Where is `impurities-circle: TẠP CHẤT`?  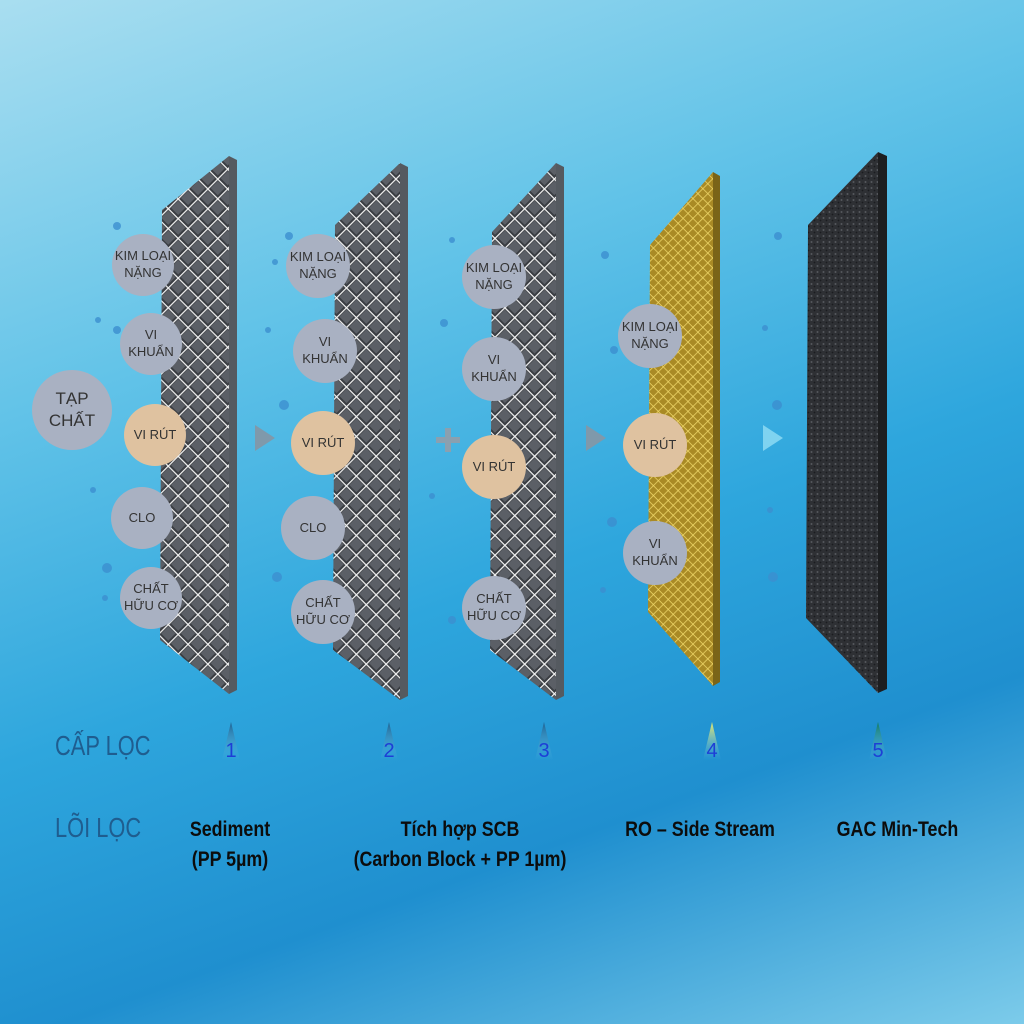 impurities-circle: TẠP CHẤT is located at coordinates (72, 410).